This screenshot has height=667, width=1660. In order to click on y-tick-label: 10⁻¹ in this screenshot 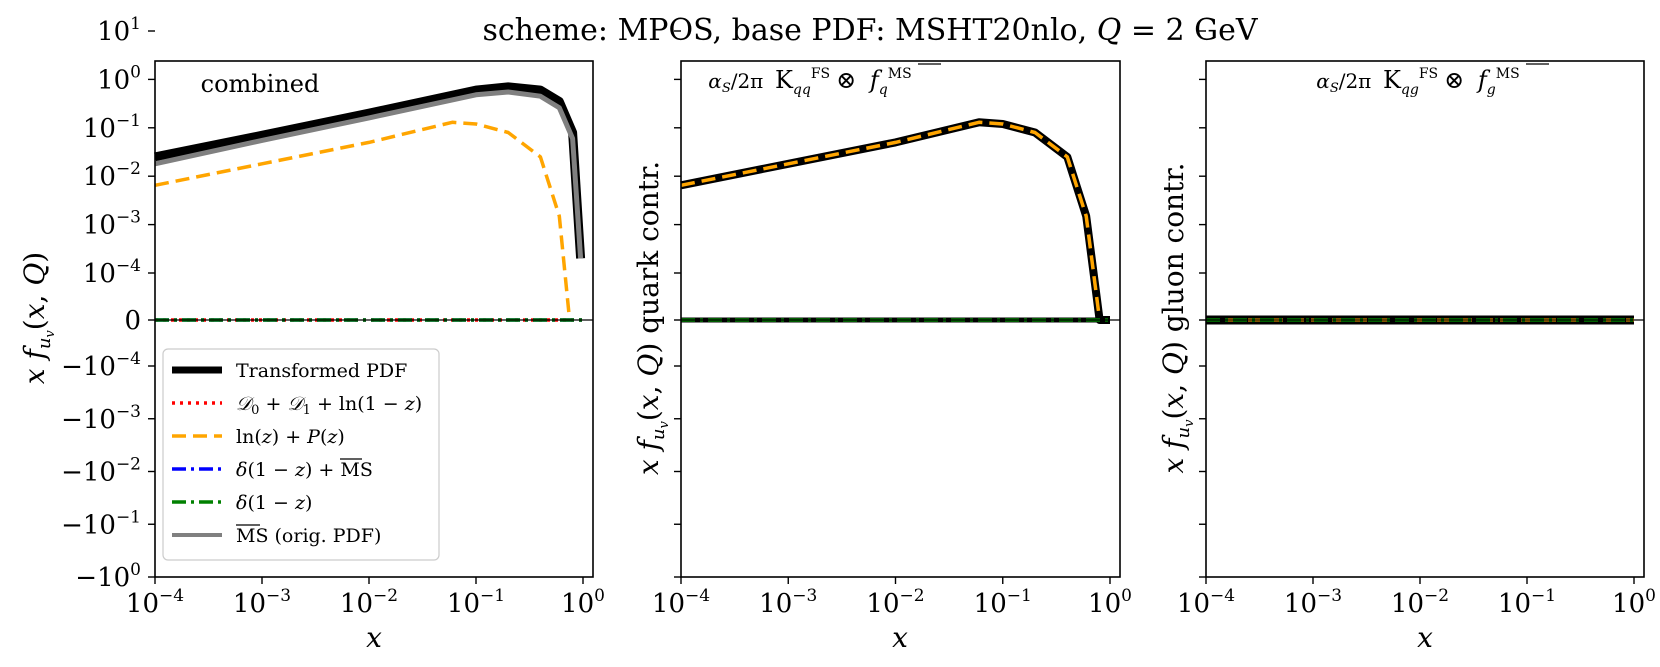, I will do `click(112, 127)`.